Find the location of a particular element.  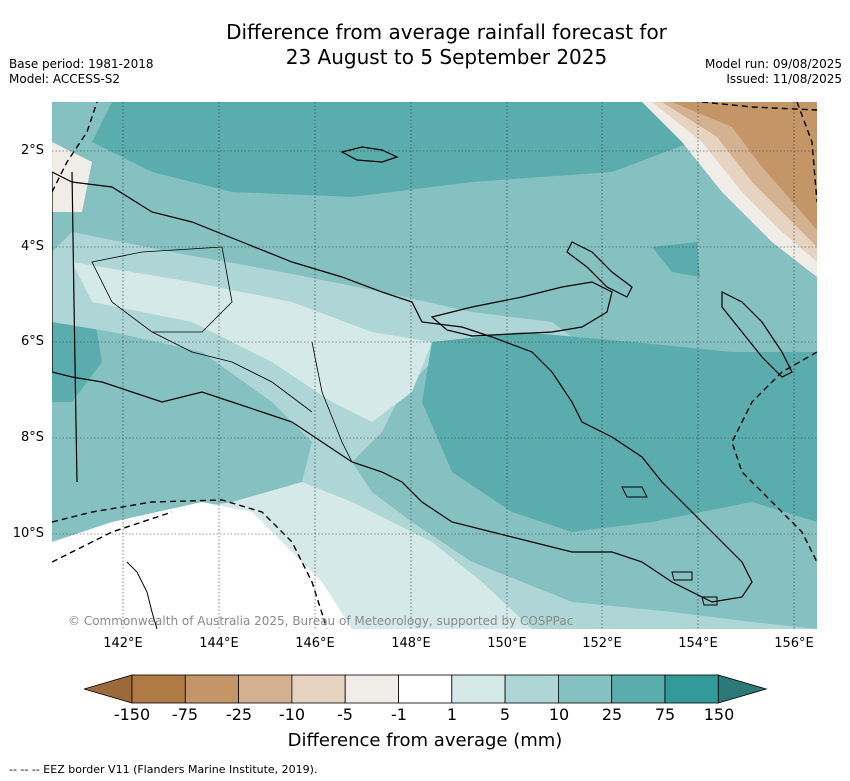

lon-label-152e: 152°E is located at coordinates (602, 643).